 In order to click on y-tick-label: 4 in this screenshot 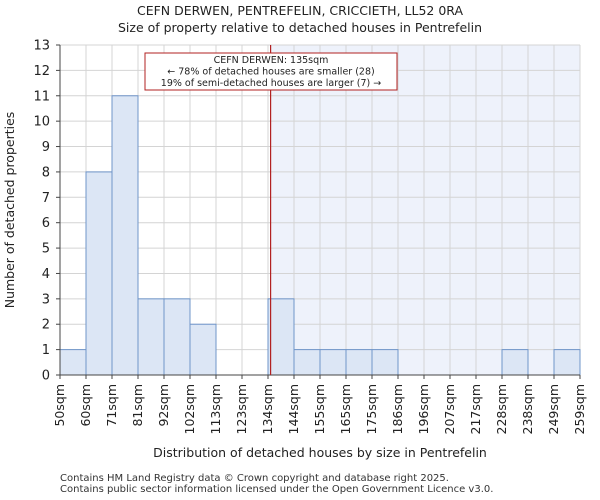, I will do `click(46, 274)`.